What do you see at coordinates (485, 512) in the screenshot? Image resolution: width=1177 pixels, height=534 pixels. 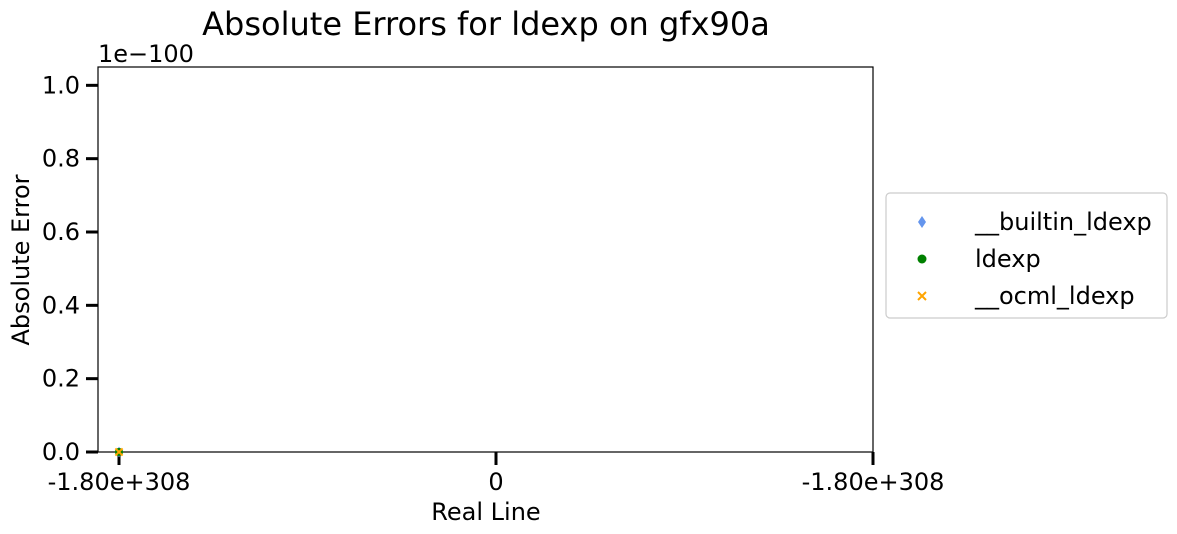 I see `x-axis-label: Real Line` at bounding box center [485, 512].